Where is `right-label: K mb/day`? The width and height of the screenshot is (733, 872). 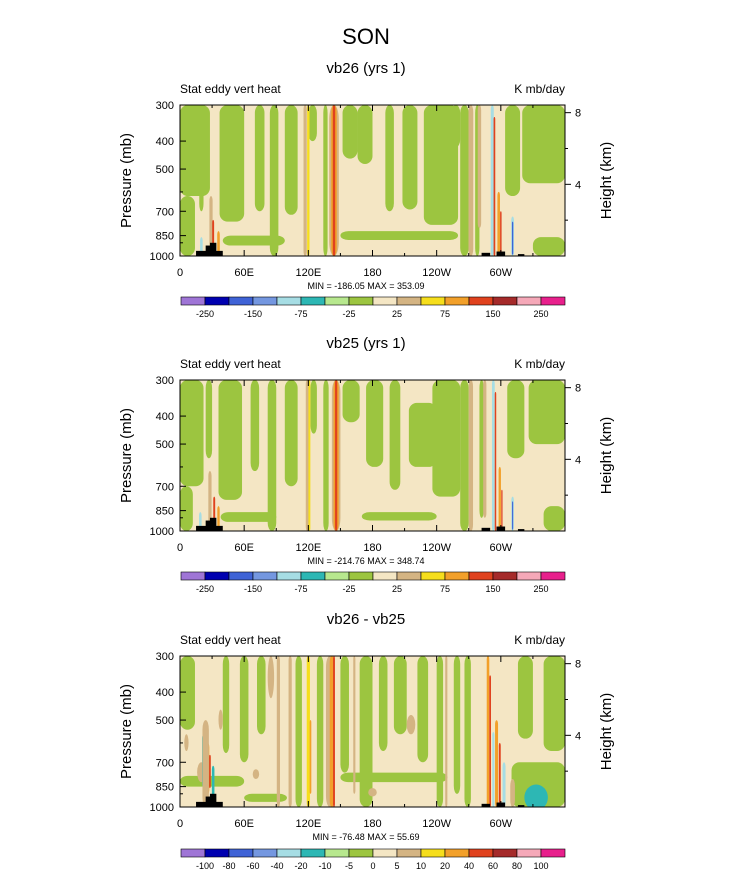 right-label: K mb/day is located at coordinates (539, 640).